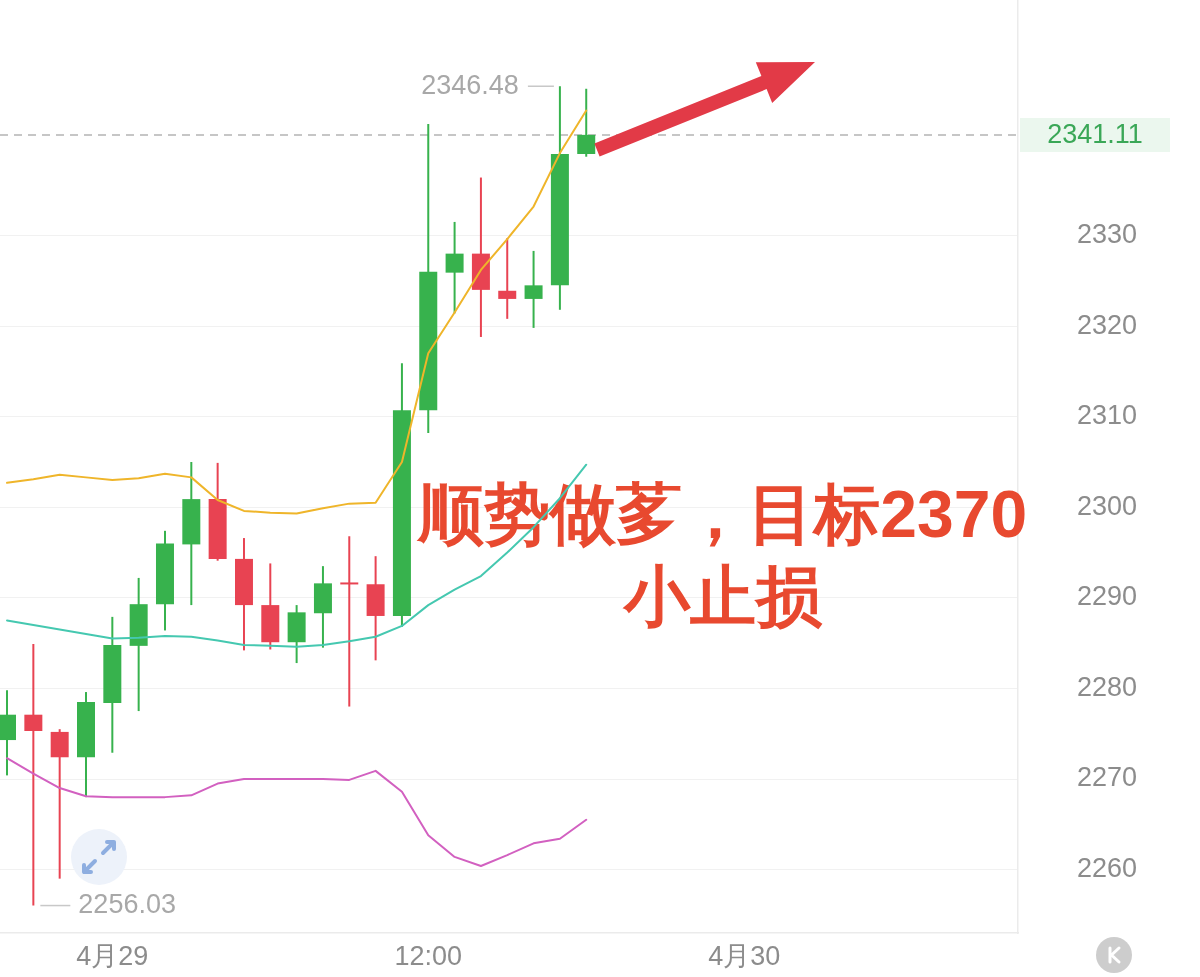 Image resolution: width=1200 pixels, height=977 pixels. I want to click on annotation: 2346.48, so click(470, 84).